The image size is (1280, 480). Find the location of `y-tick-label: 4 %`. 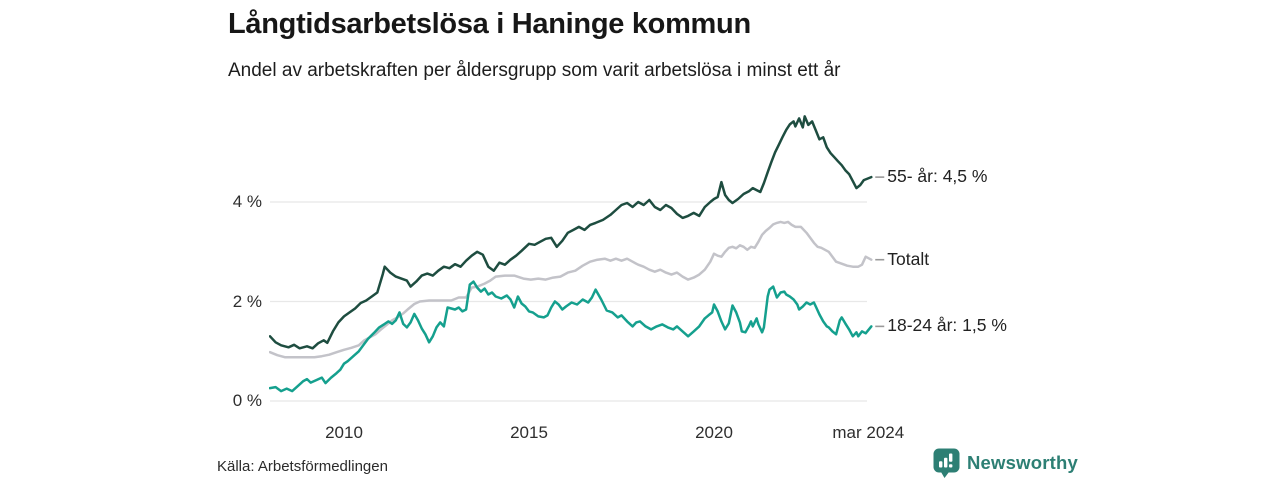

y-tick-label: 4 % is located at coordinates (247, 201).